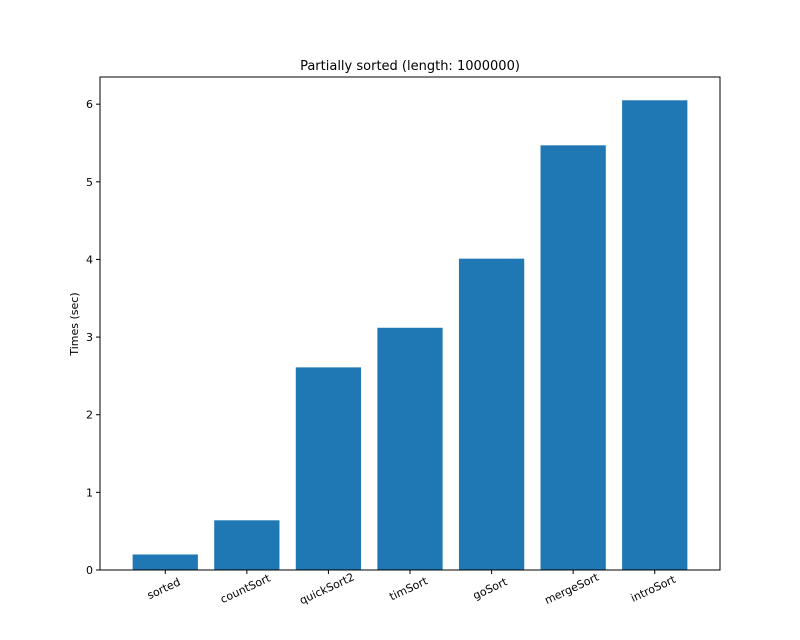  I want to click on y-ticks-group: 0 1 2 3 4 5 6, so click(93, 337).